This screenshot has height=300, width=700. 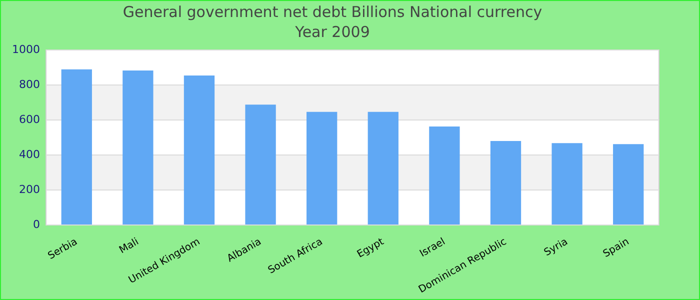 I want to click on chart-subtitle: Year 2009, so click(x=332, y=31).